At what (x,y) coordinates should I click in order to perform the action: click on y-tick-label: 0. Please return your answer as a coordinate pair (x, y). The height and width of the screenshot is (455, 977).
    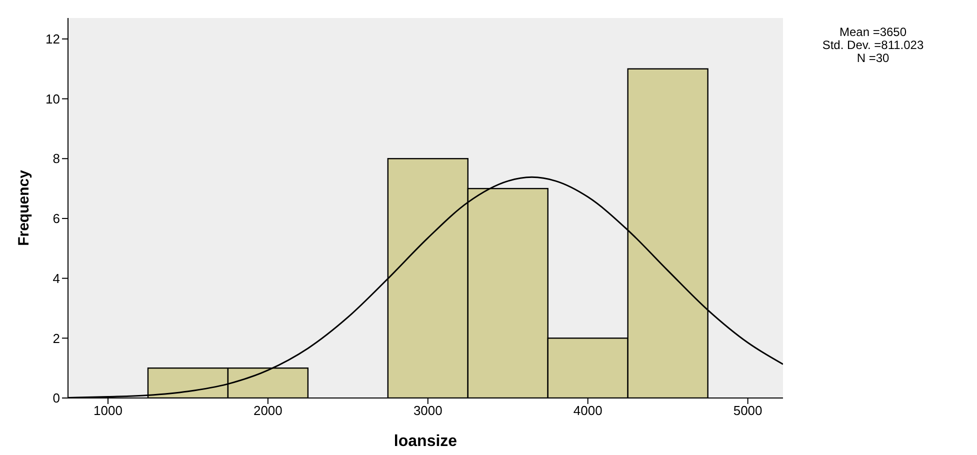
    Looking at the image, I should click on (56, 398).